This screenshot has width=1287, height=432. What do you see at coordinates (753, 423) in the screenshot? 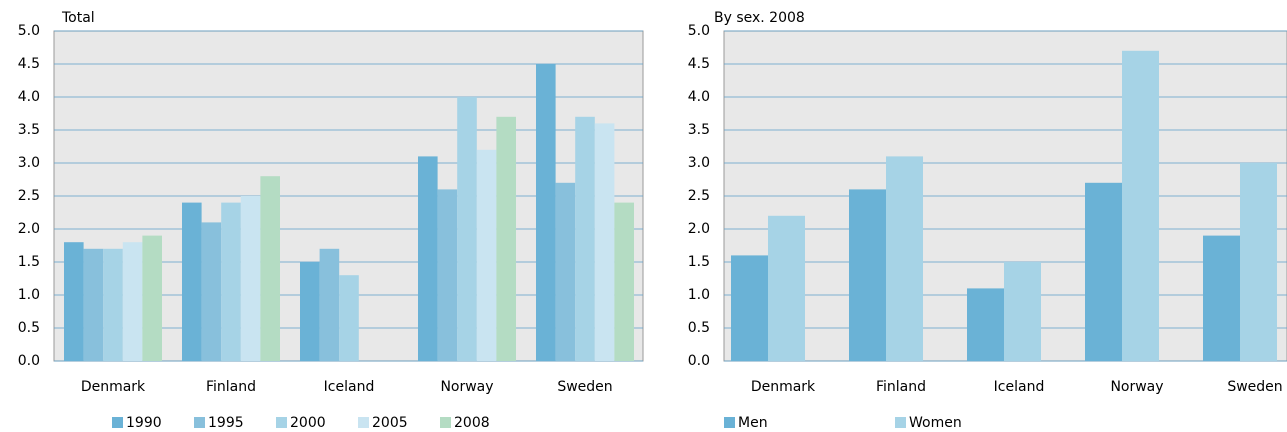
I see `legend-label: Men` at bounding box center [753, 423].